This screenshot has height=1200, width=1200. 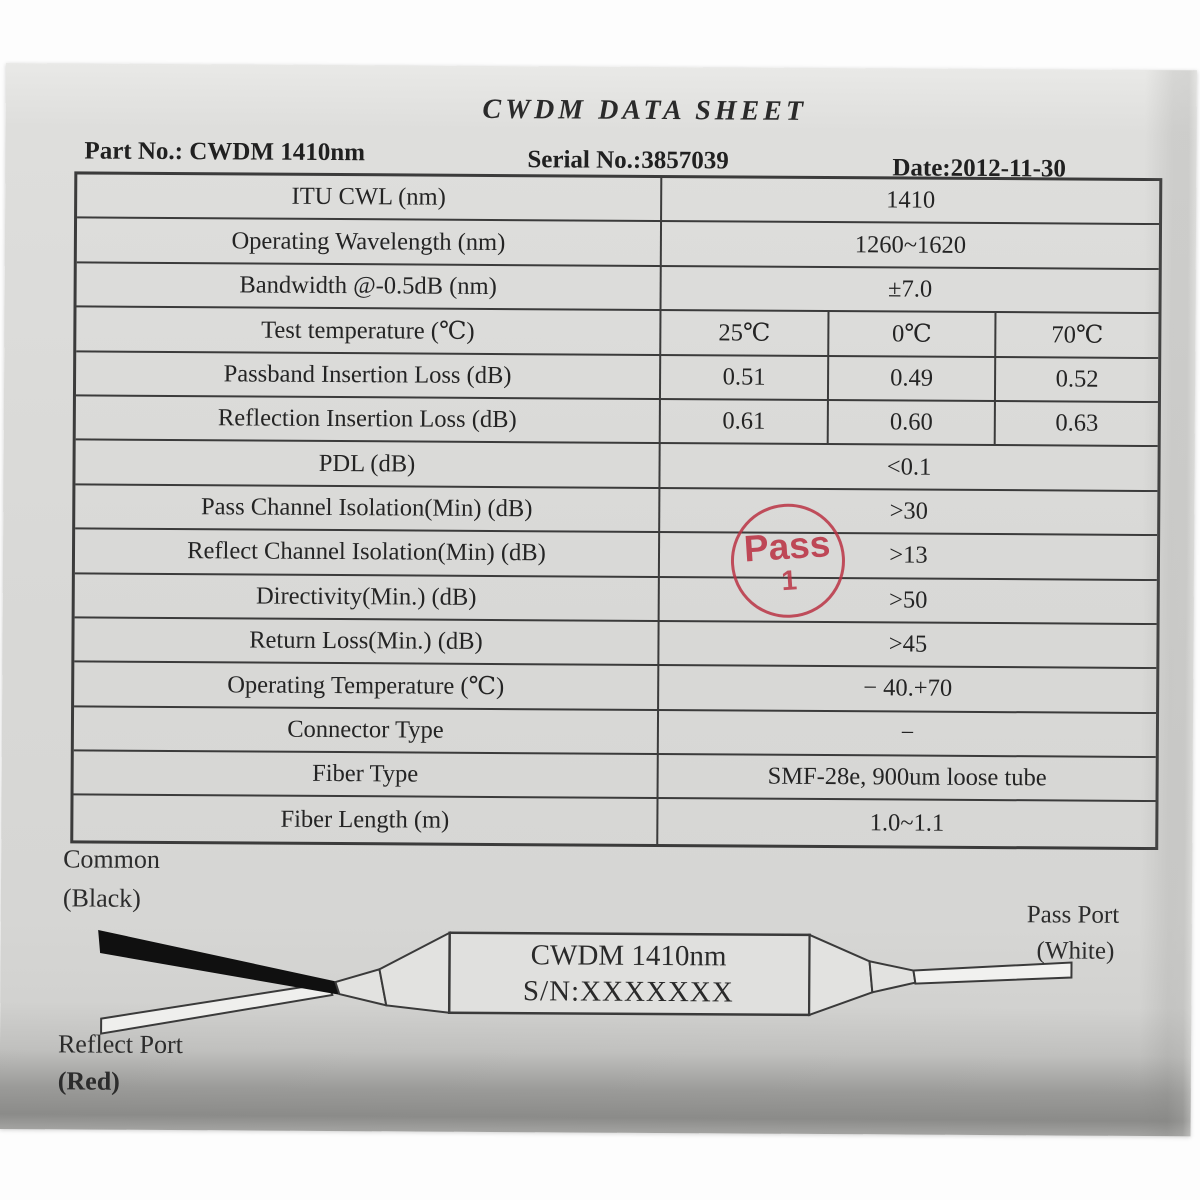 I want to click on row-value: SMF-28e, 900um loose tube, so click(x=907, y=777).